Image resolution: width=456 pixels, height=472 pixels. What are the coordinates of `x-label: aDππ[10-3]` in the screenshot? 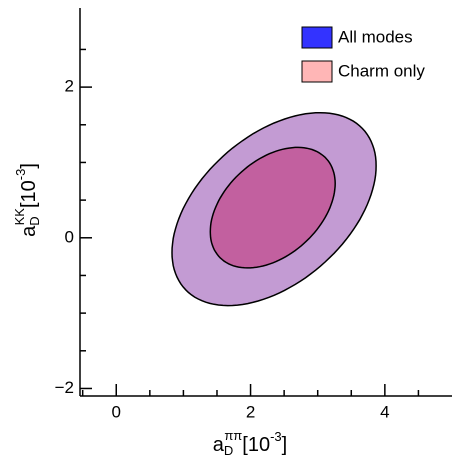 It's located at (250, 443).